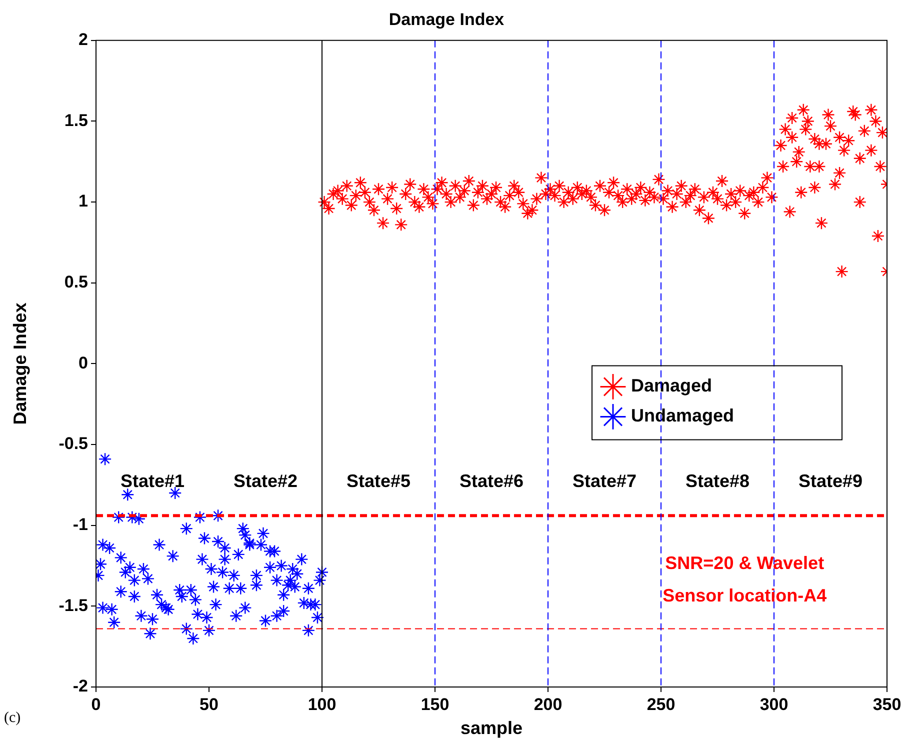 The width and height of the screenshot is (909, 740). What do you see at coordinates (682, 416) in the screenshot?
I see `legend-label: Undamaged` at bounding box center [682, 416].